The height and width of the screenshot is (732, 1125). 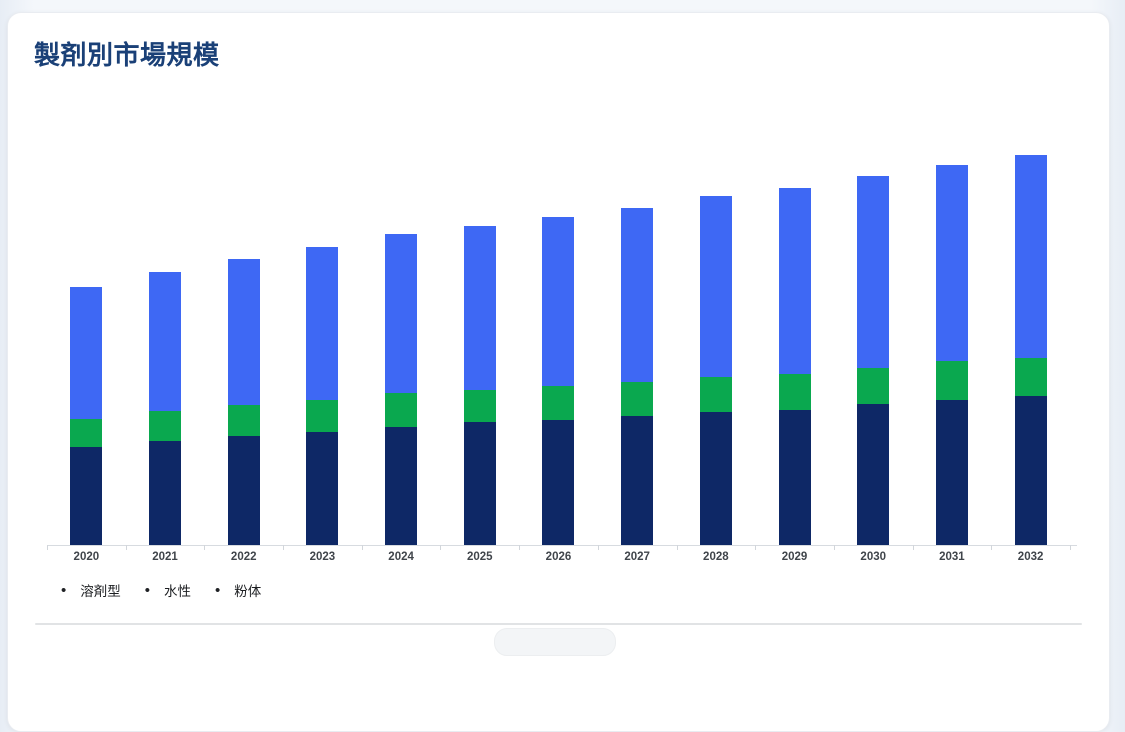 I want to click on bar-stack-2026, so click(x=558, y=381).